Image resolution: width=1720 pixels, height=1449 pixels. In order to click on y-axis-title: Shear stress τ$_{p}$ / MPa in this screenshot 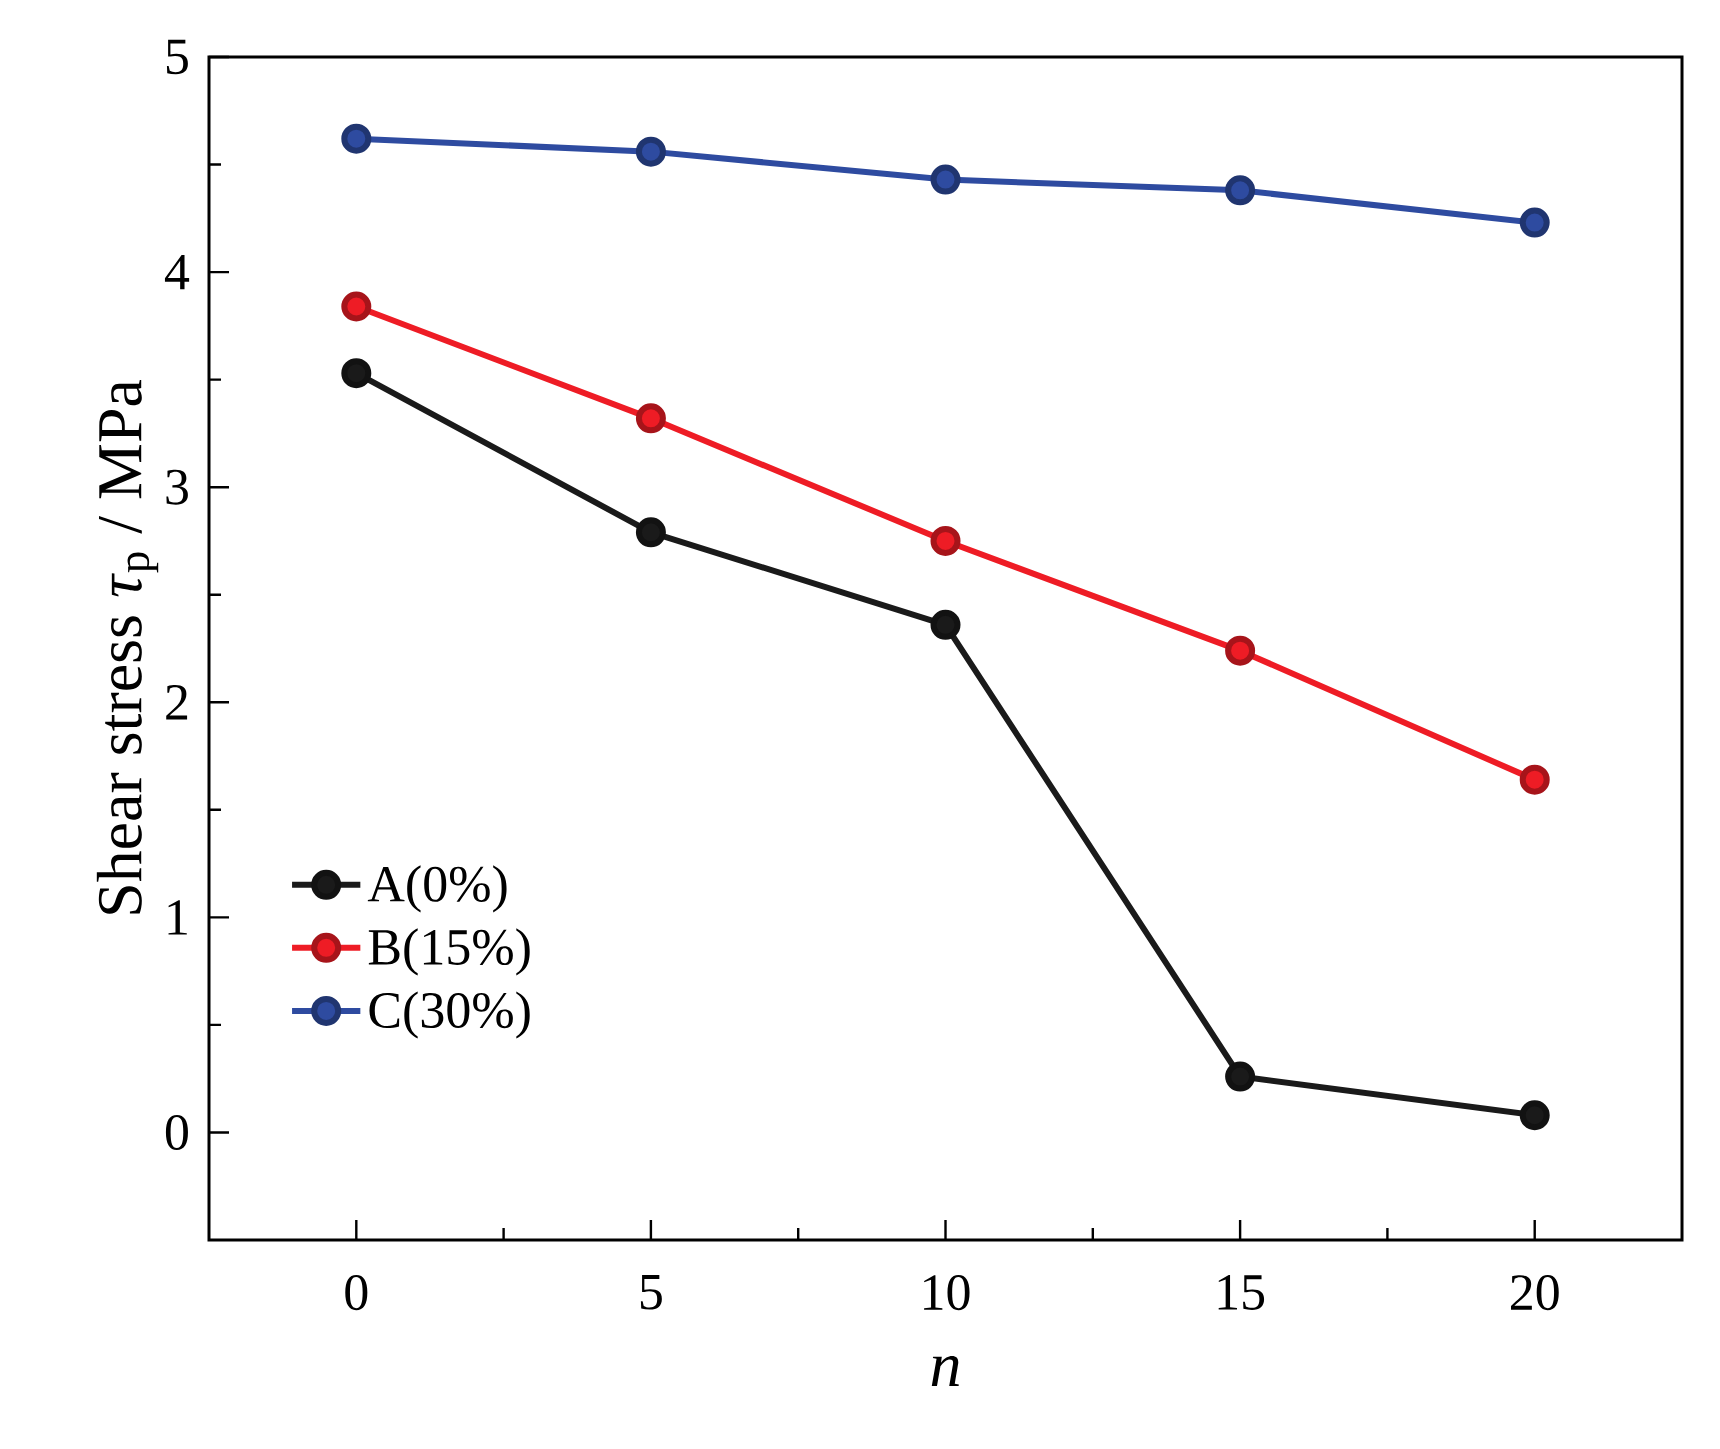, I will do `click(127, 647)`.